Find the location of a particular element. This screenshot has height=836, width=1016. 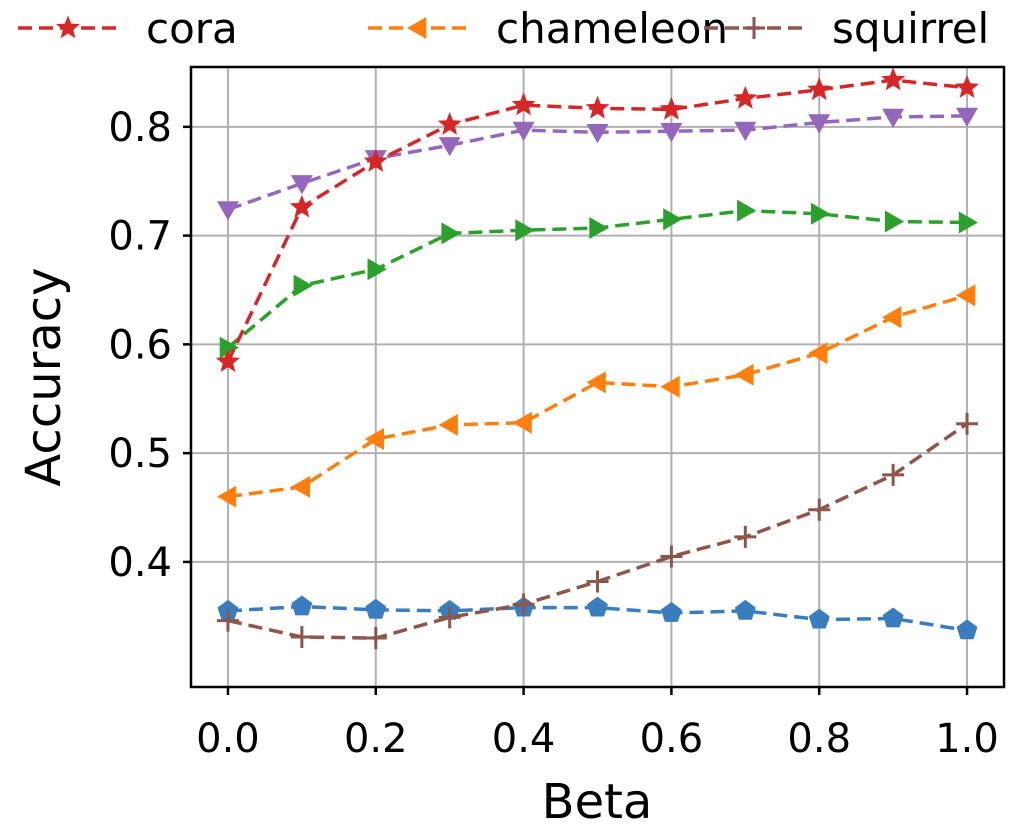

legend-label: cora is located at coordinates (192, 28).